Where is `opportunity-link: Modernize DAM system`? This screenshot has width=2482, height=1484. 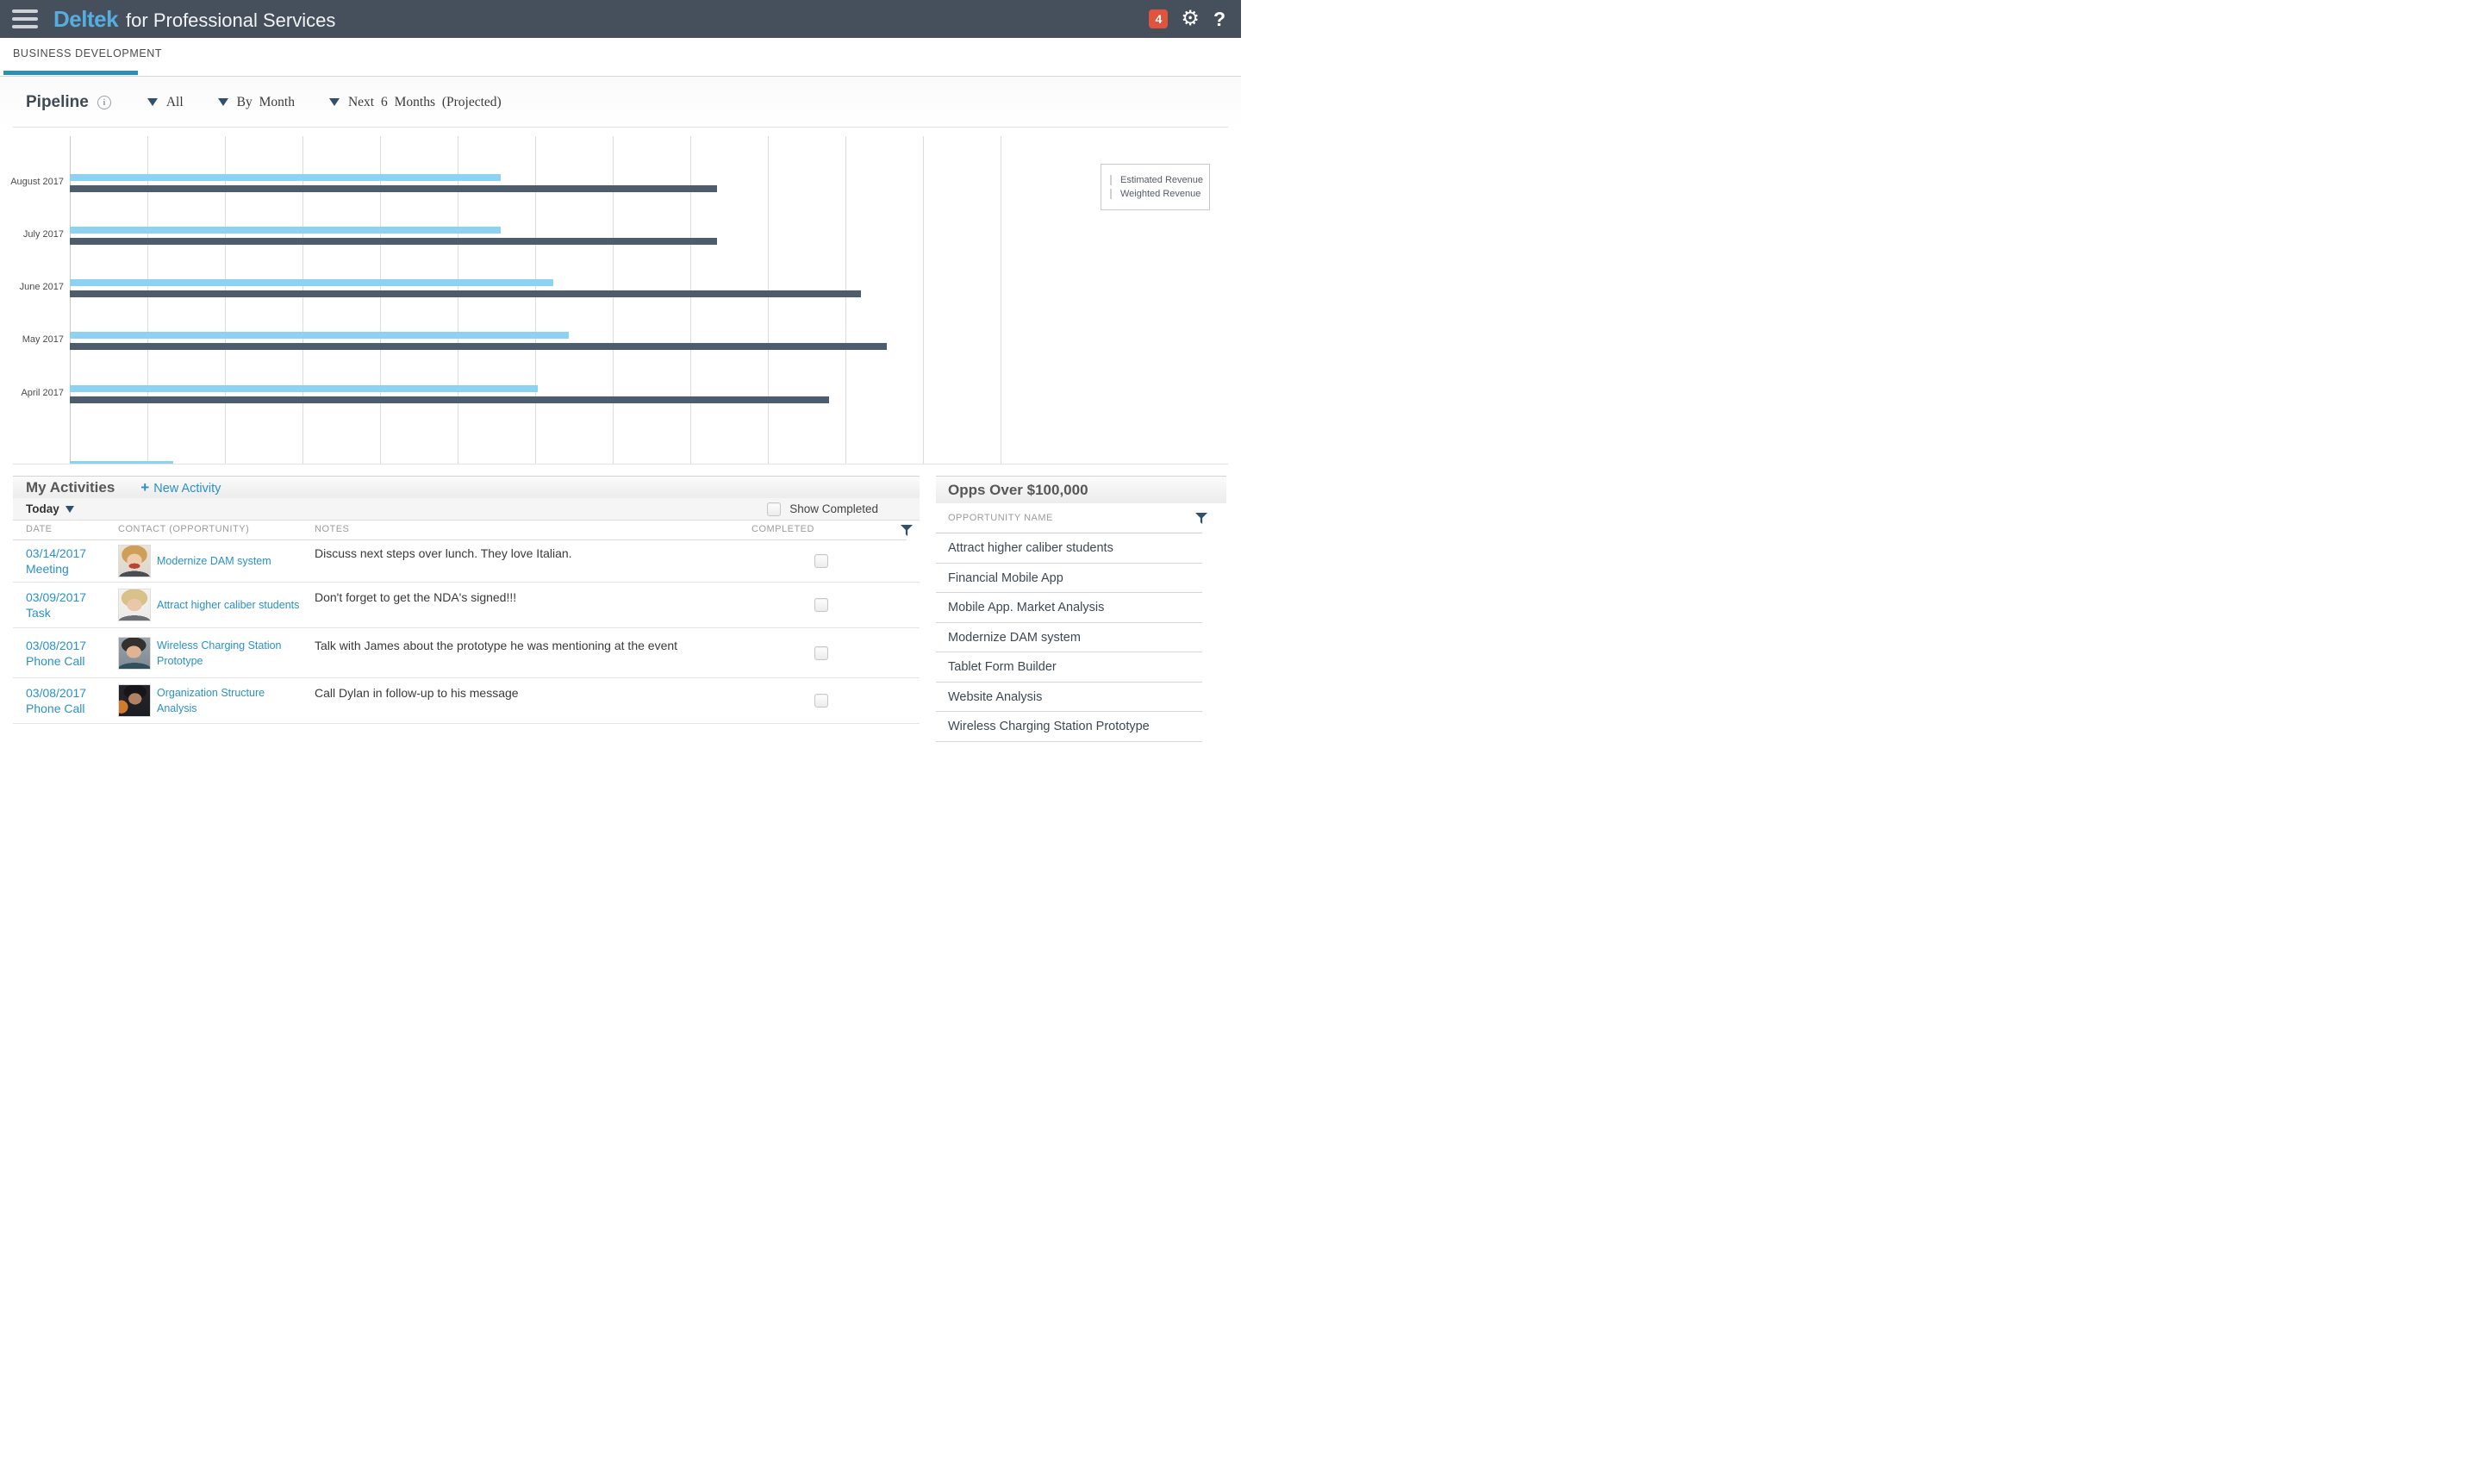 opportunity-link: Modernize DAM system is located at coordinates (214, 561).